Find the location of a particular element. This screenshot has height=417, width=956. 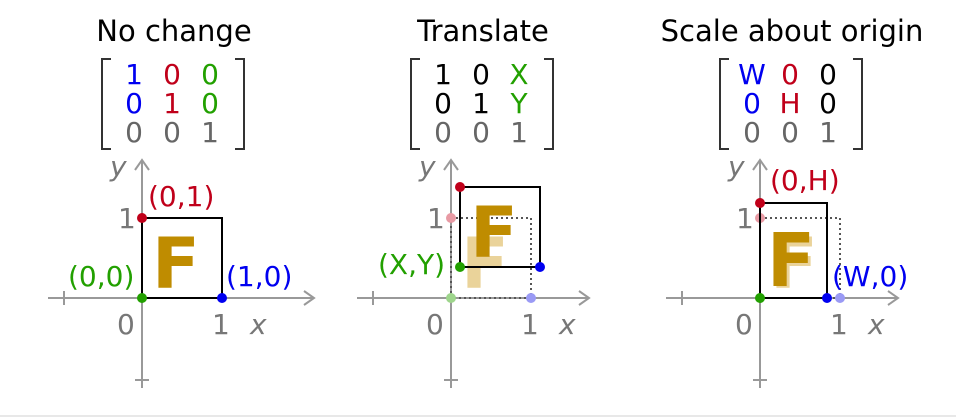

matrix-grid: 1 0 0 0 1 0 0 0 1 is located at coordinates (172, 103).